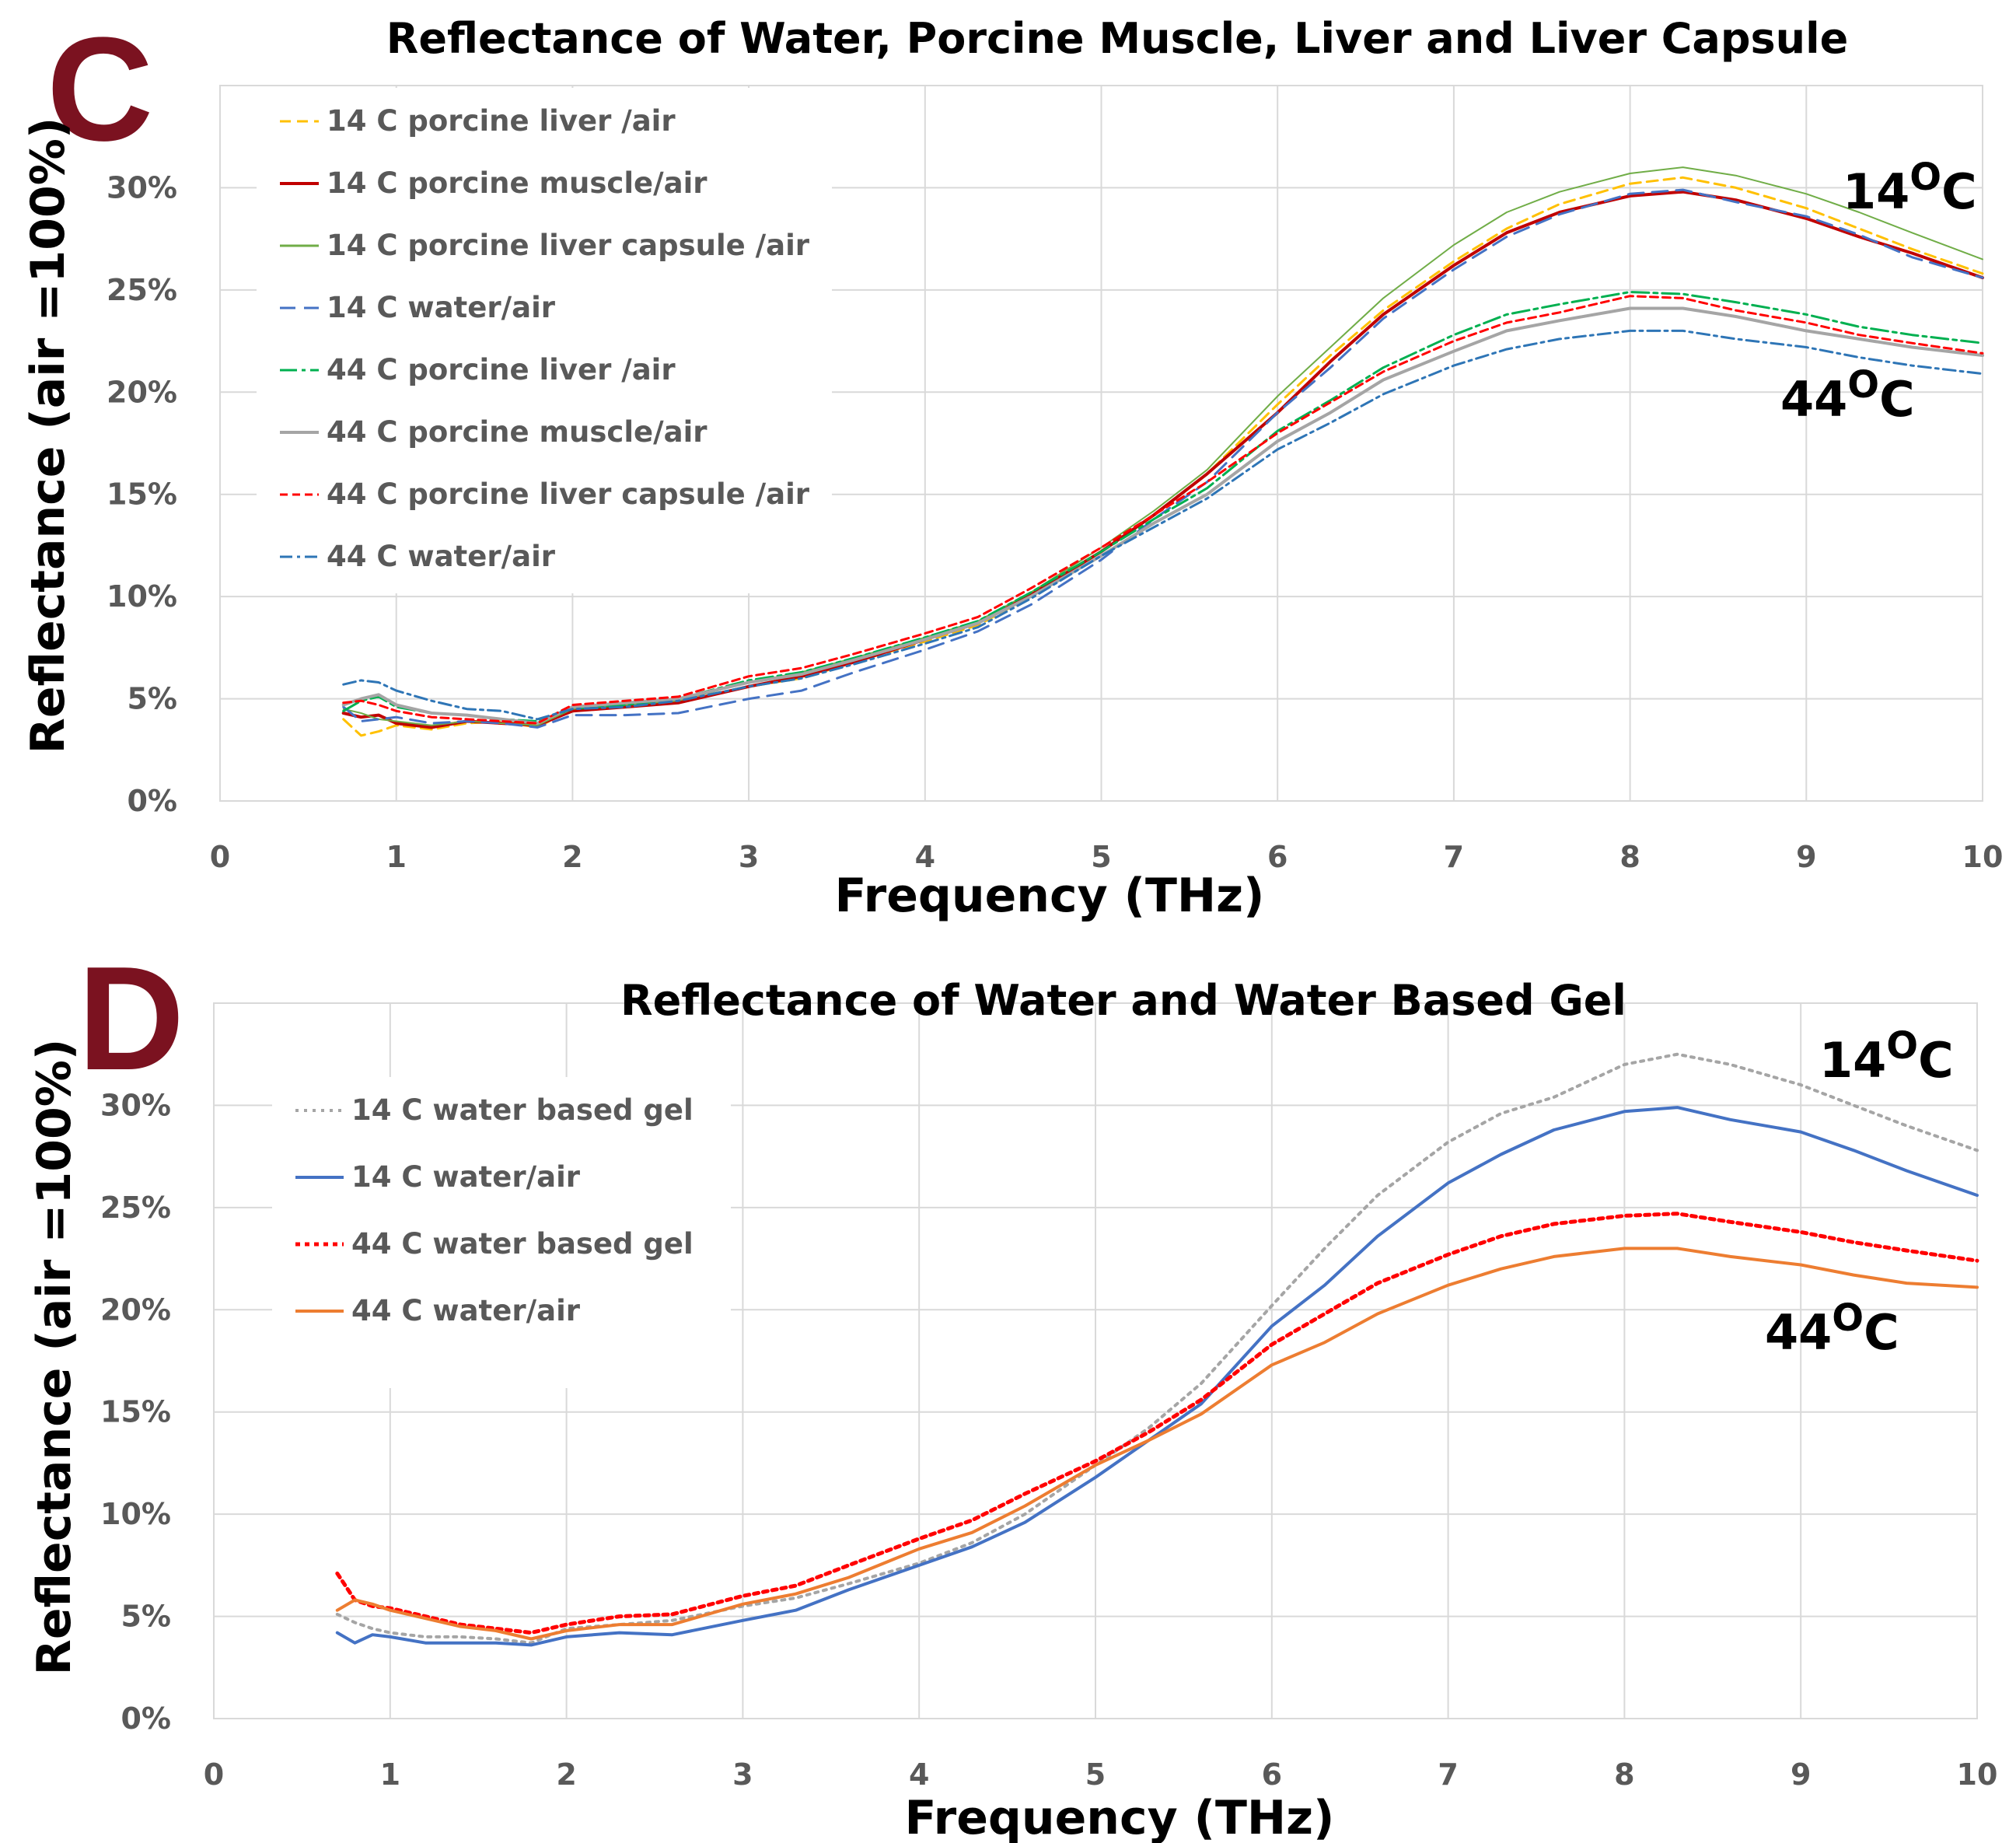 The height and width of the screenshot is (1843, 2016). What do you see at coordinates (100, 89) in the screenshot?
I see `panel-label: C` at bounding box center [100, 89].